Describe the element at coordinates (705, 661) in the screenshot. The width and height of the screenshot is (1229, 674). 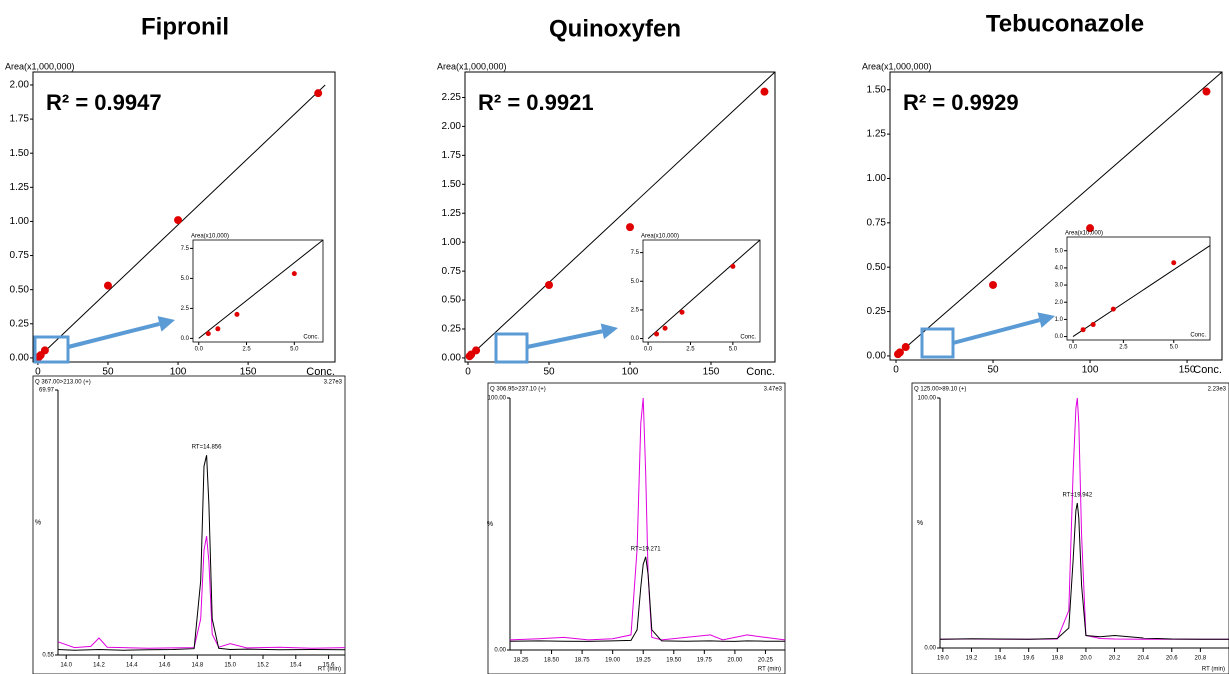
I see `x-tick-label: 19.75` at that location.